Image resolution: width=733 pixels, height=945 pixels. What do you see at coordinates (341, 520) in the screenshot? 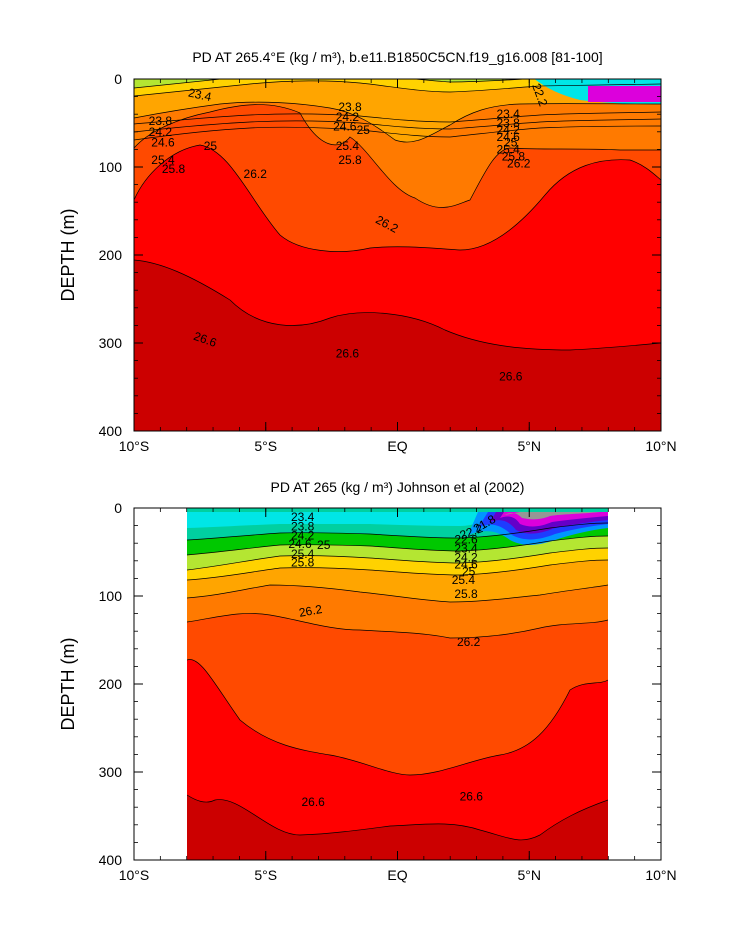
I see `band-23.0-obs` at bounding box center [341, 520].